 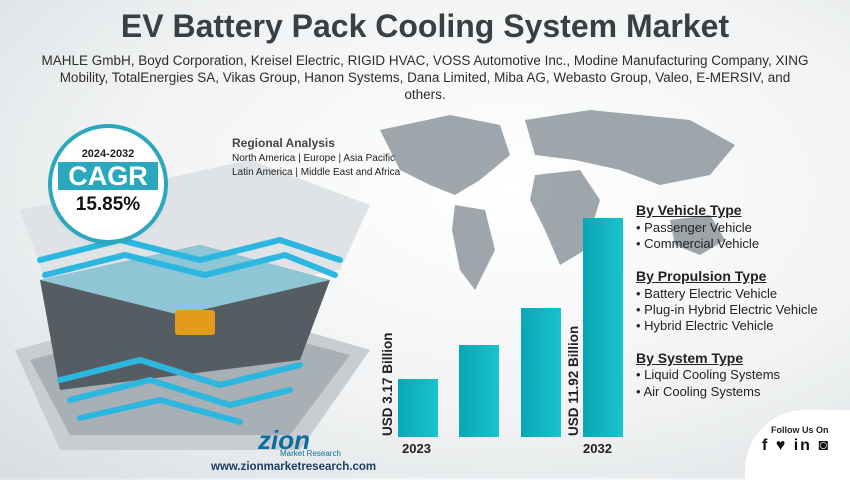 I want to click on cagr-badge: 2024-2032 CAGR 15.85%, so click(x=108, y=184).